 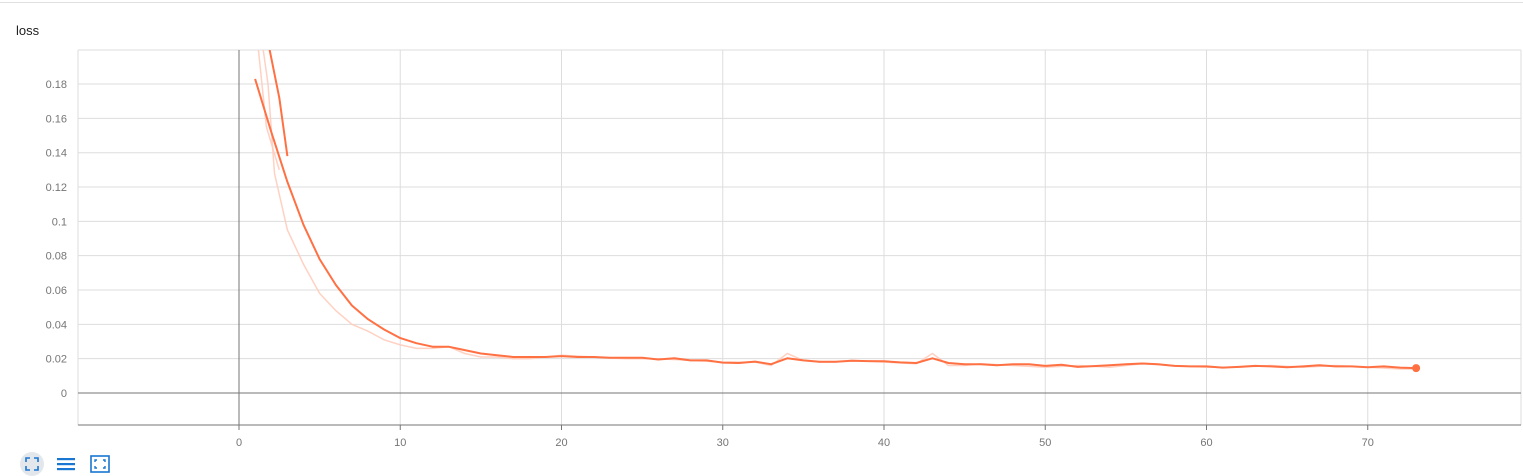 I want to click on toggle-expanded-button, so click(x=32, y=464).